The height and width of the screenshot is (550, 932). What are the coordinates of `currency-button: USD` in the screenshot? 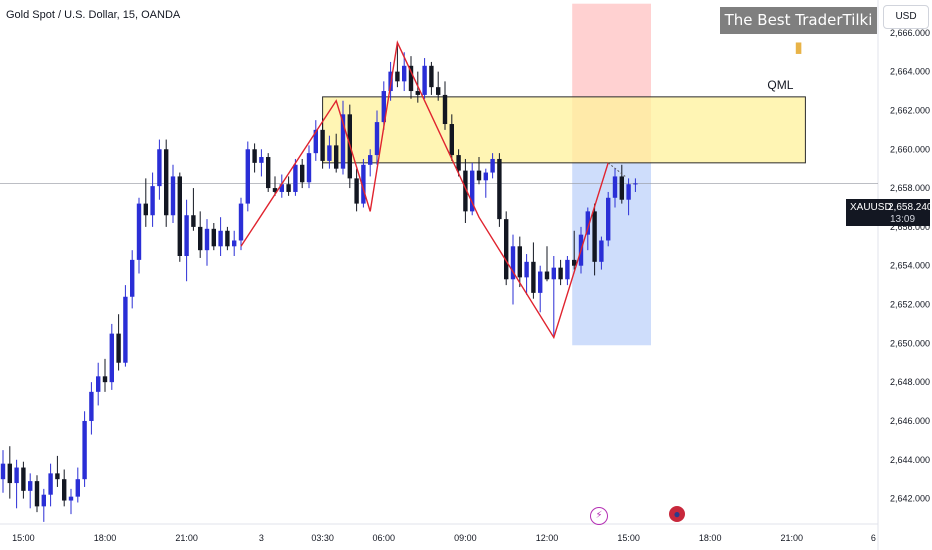 It's located at (906, 17).